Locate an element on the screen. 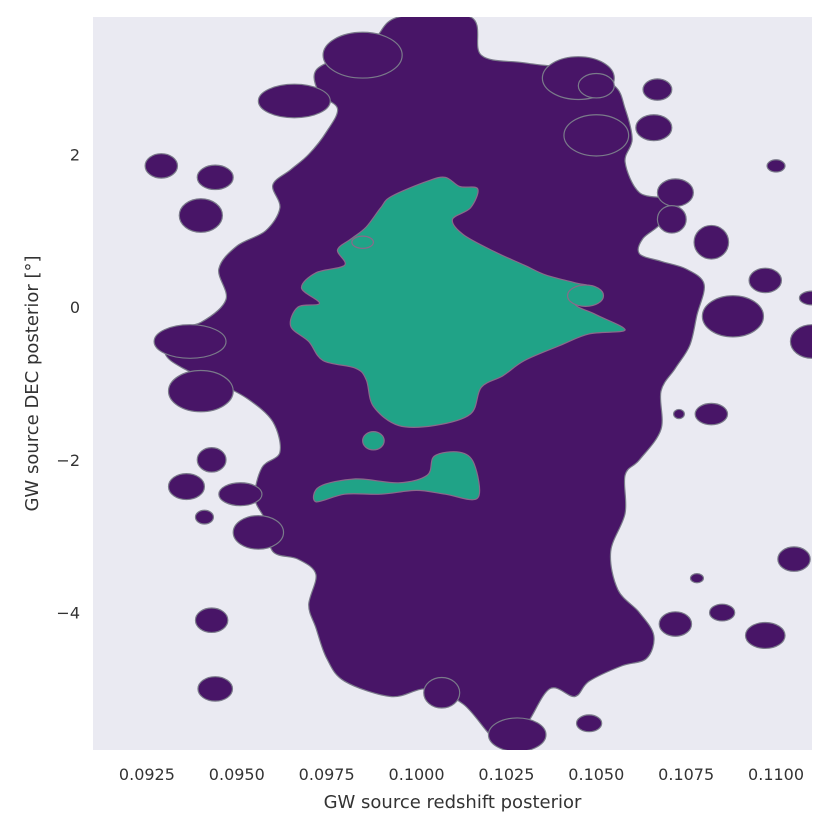  x-axis-label: GW source redshift posterior is located at coordinates (453, 802).